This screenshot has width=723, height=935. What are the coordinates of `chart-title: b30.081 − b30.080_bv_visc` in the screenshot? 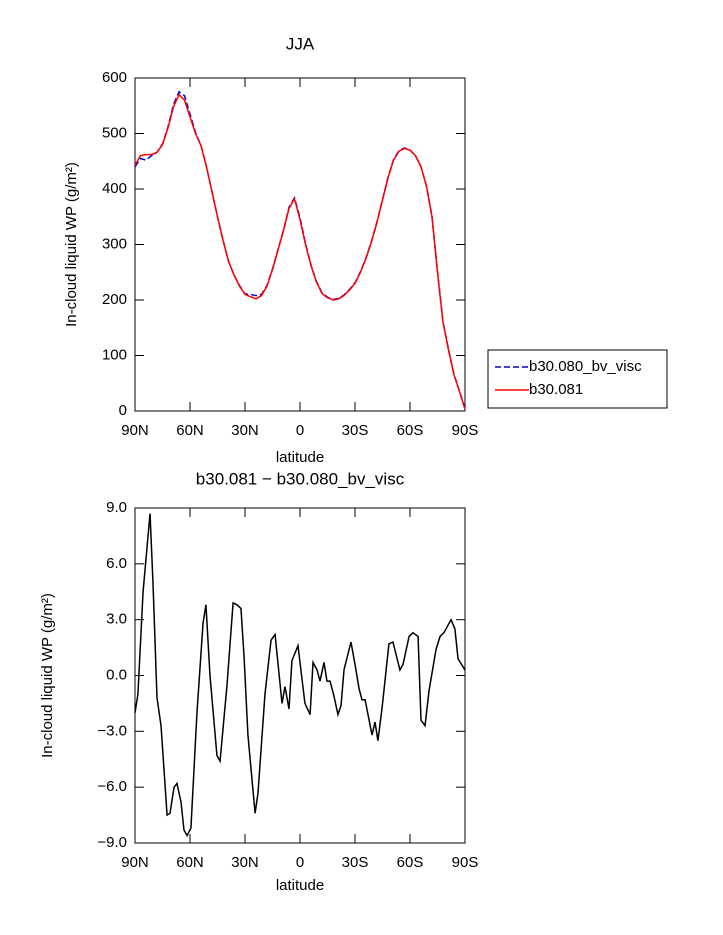 It's located at (300, 478).